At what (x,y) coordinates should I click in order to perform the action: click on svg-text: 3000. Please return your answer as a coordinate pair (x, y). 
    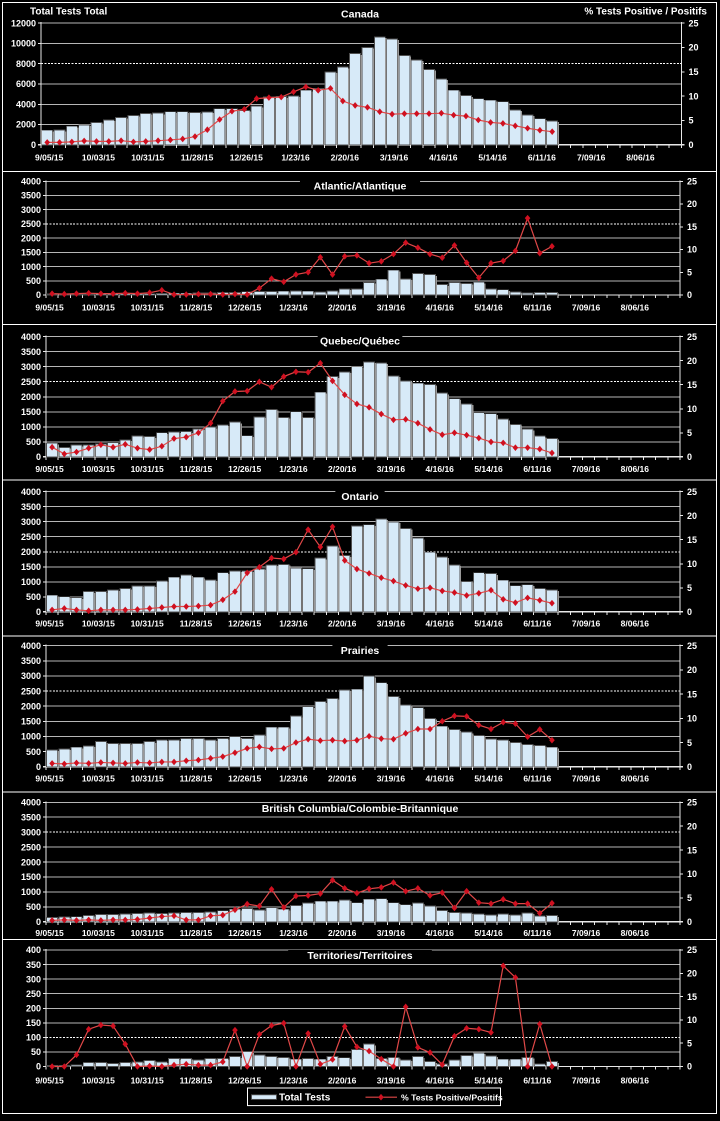
    Looking at the image, I should click on (31, 522).